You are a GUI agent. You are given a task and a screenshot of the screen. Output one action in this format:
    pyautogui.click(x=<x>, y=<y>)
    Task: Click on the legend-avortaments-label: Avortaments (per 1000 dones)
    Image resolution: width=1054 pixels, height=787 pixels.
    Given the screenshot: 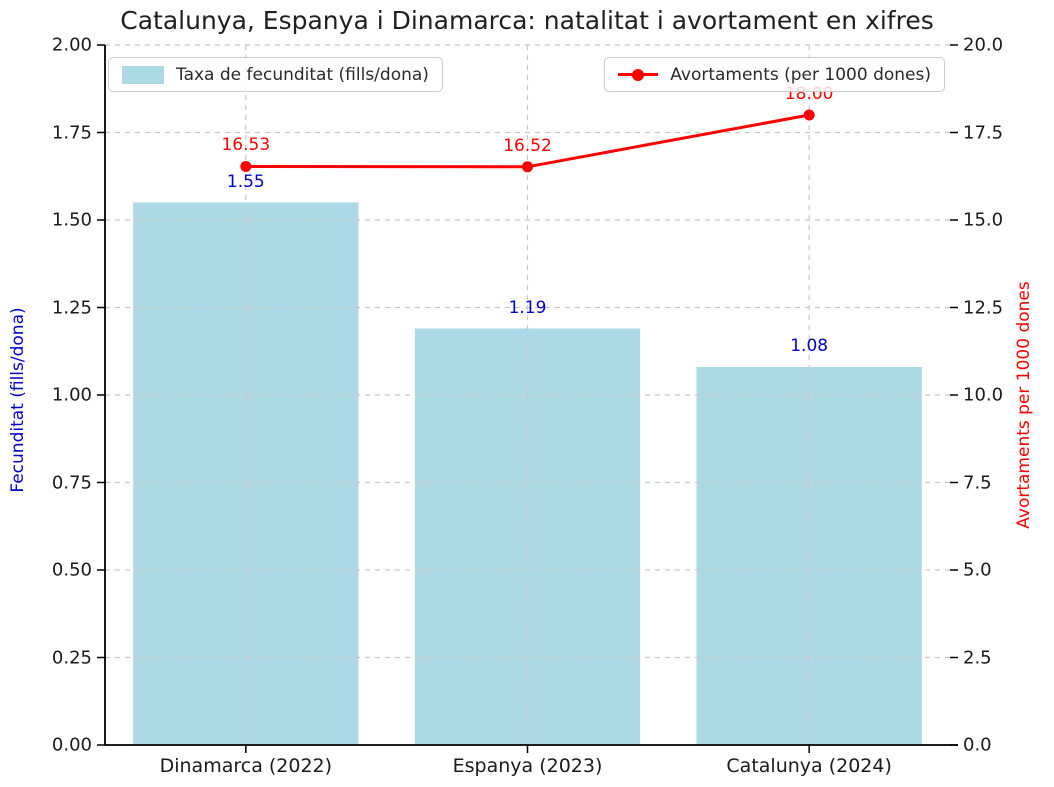 What is the action you would take?
    pyautogui.click(x=800, y=74)
    